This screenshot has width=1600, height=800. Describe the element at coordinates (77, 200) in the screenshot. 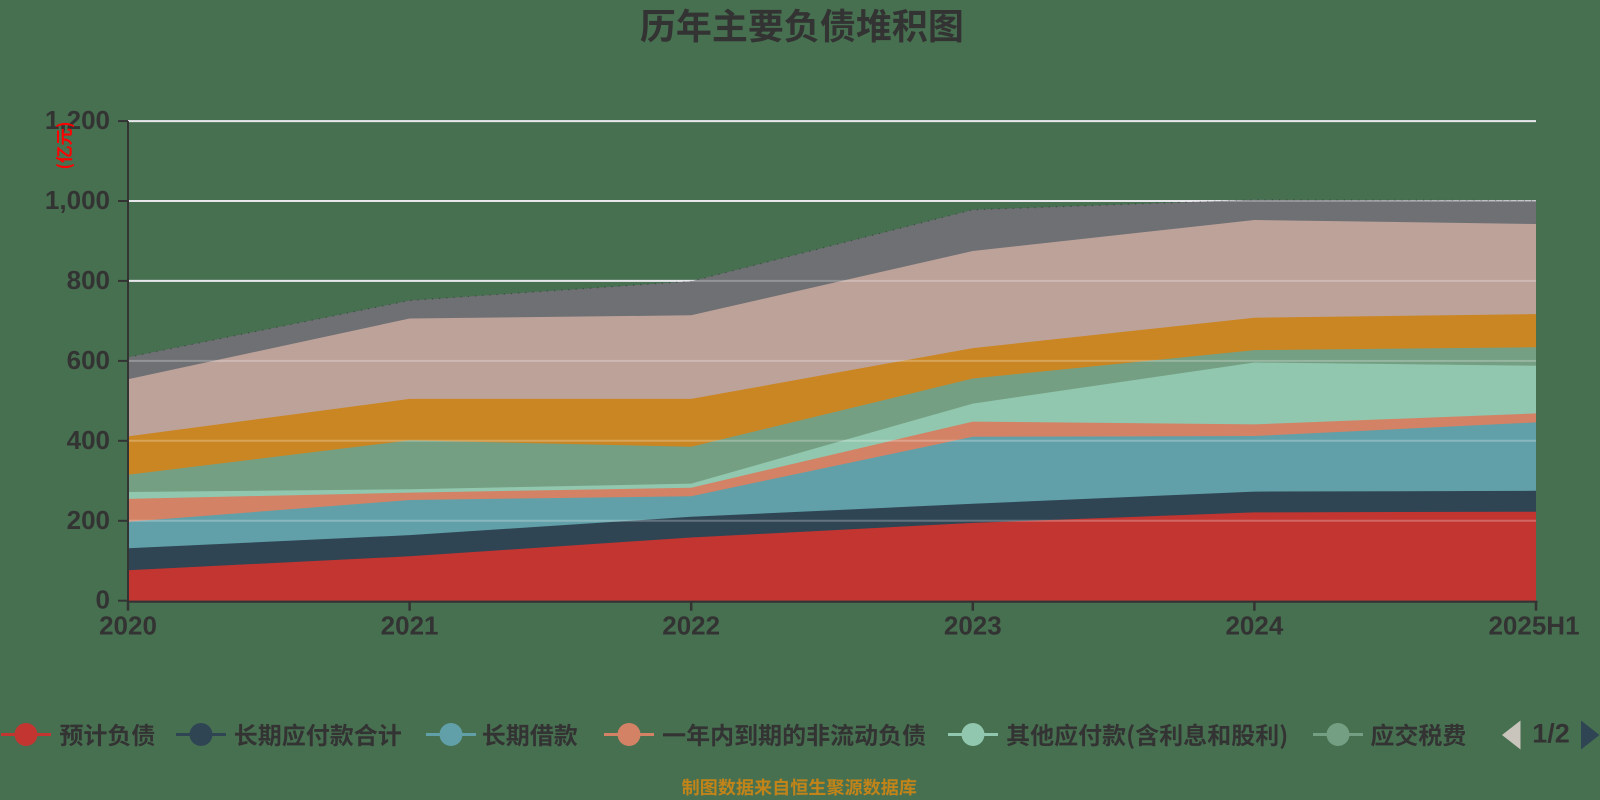

I see `svg-text: 1,000` at that location.